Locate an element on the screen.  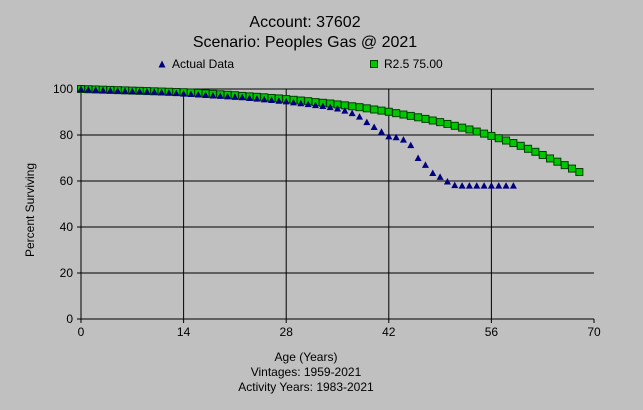
legend-item-r25-curve: R2.5 75.00 is located at coordinates (406, 64).